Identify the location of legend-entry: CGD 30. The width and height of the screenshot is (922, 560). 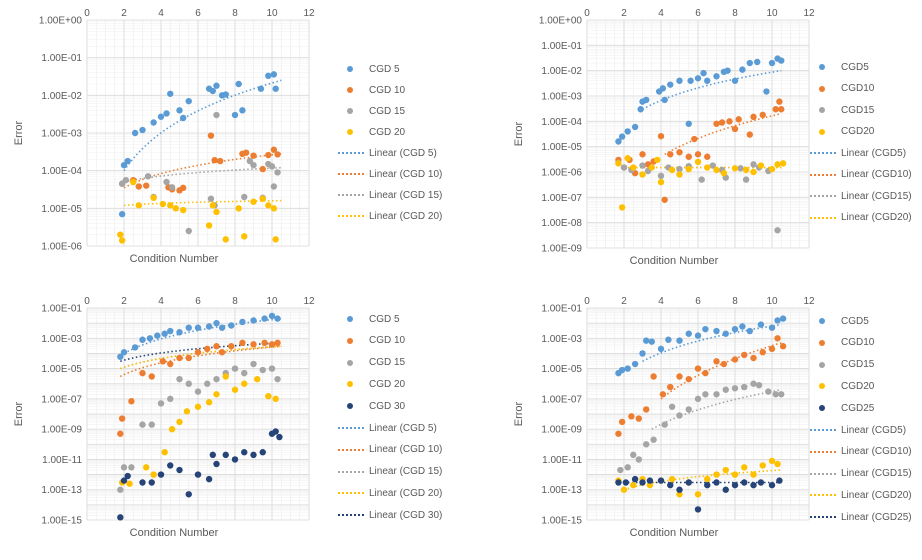
(370, 406).